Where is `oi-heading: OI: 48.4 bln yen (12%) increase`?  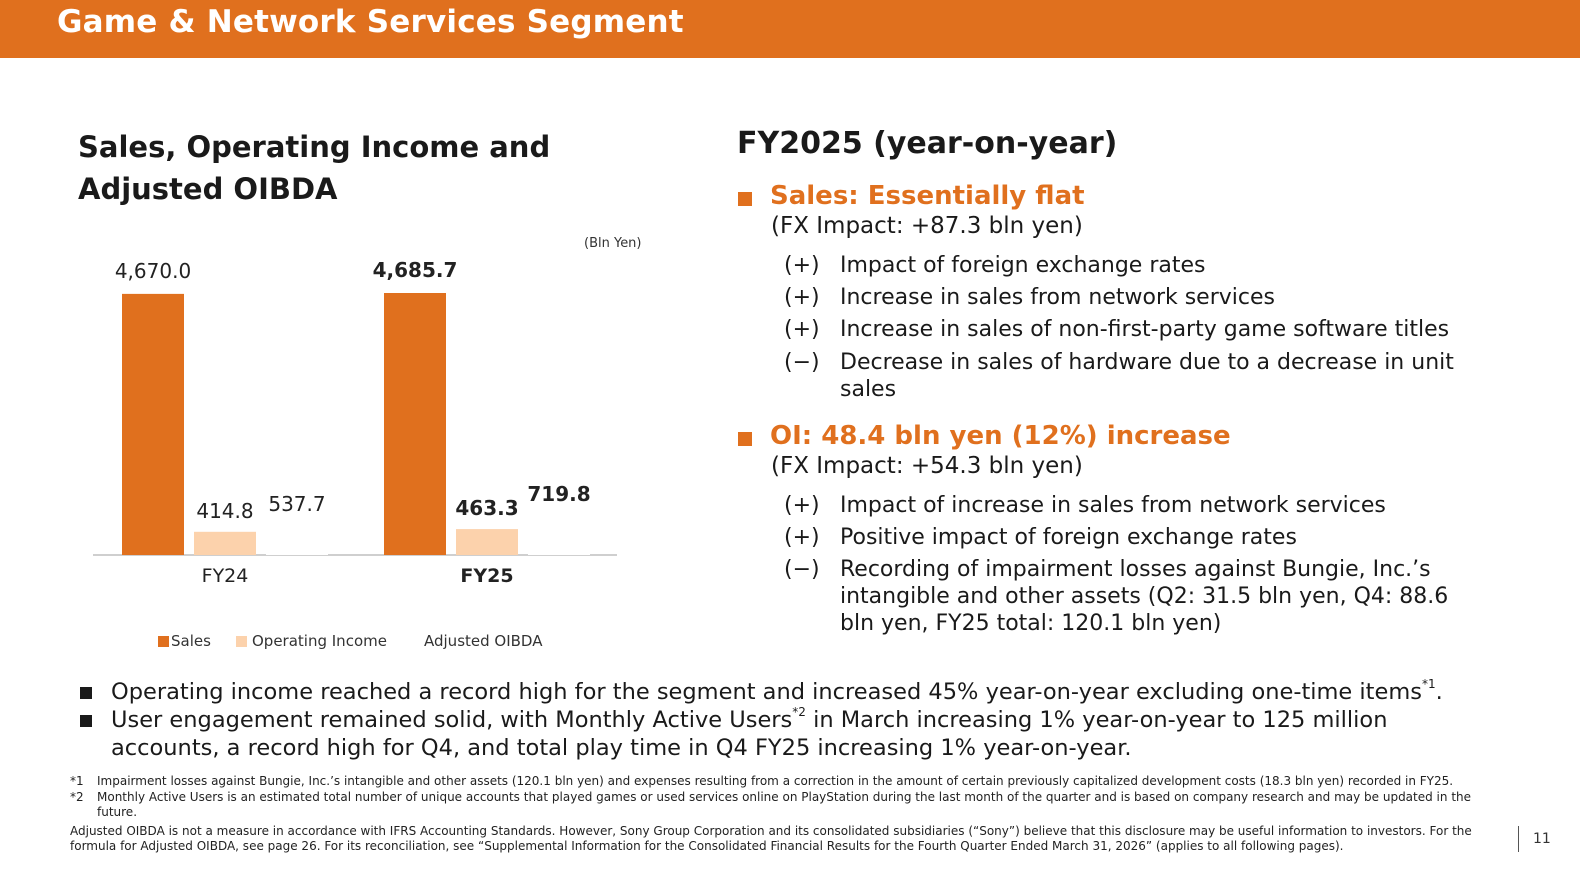
oi-heading: OI: 48.4 bln yen (12%) increase is located at coordinates (1000, 436).